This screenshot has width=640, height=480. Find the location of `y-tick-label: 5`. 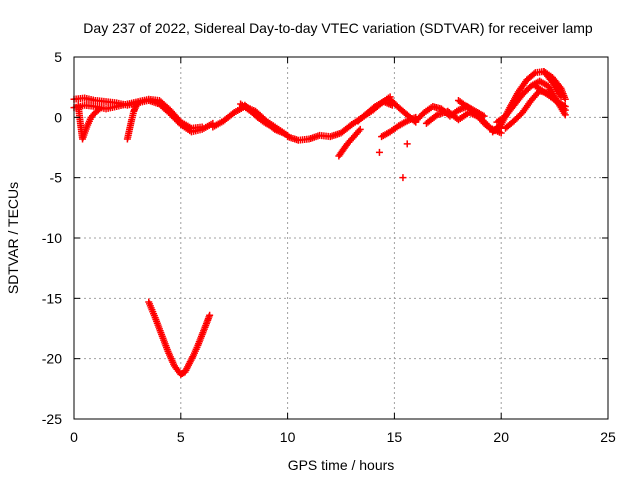

y-tick-label: 5 is located at coordinates (58, 57).